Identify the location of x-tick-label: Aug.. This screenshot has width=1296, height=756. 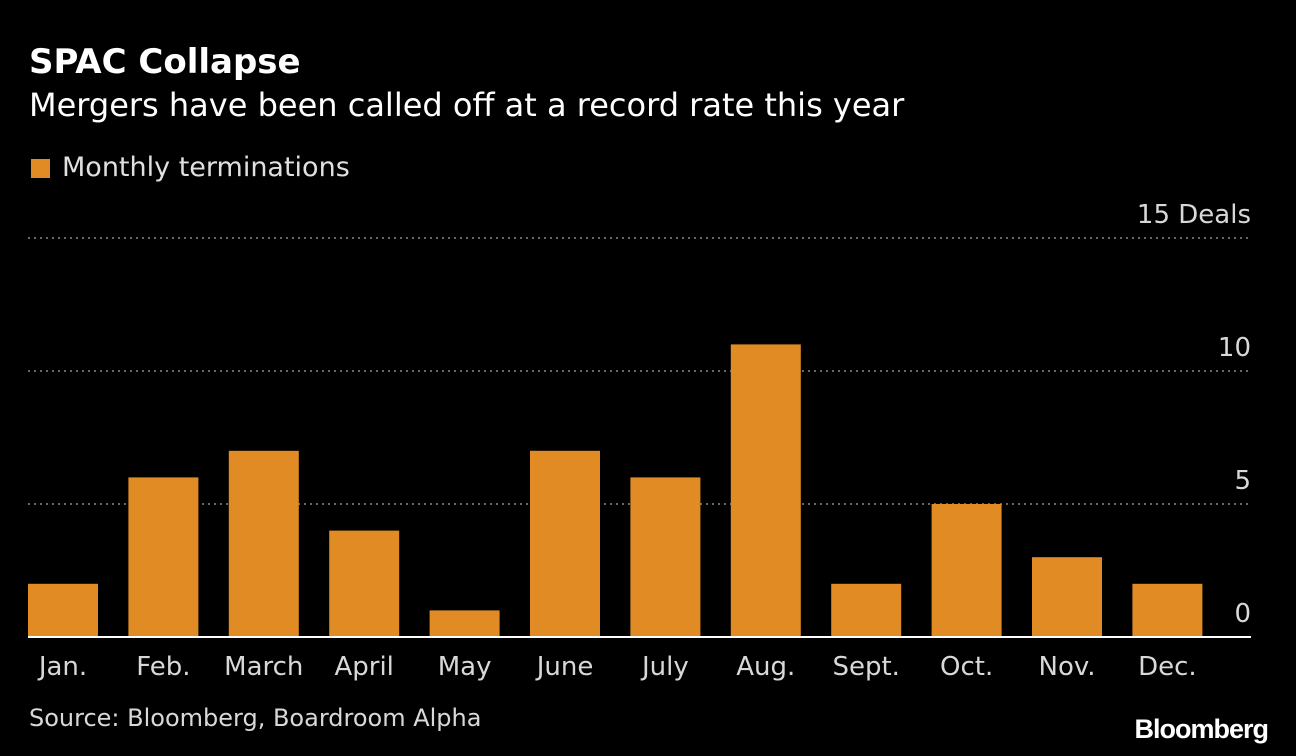
(765, 667).